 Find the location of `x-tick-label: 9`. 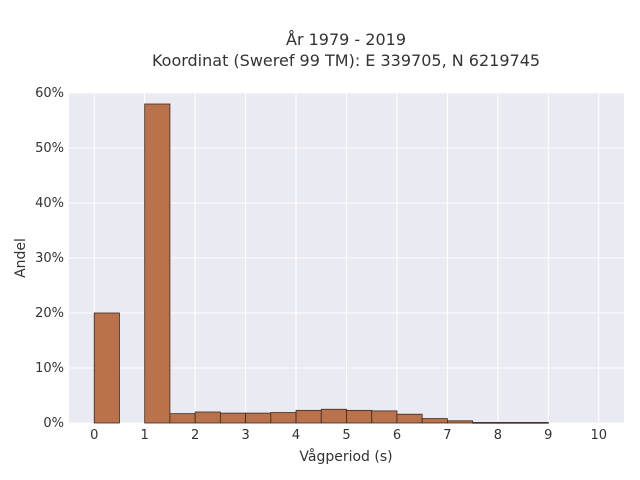

x-tick-label: 9 is located at coordinates (548, 435).